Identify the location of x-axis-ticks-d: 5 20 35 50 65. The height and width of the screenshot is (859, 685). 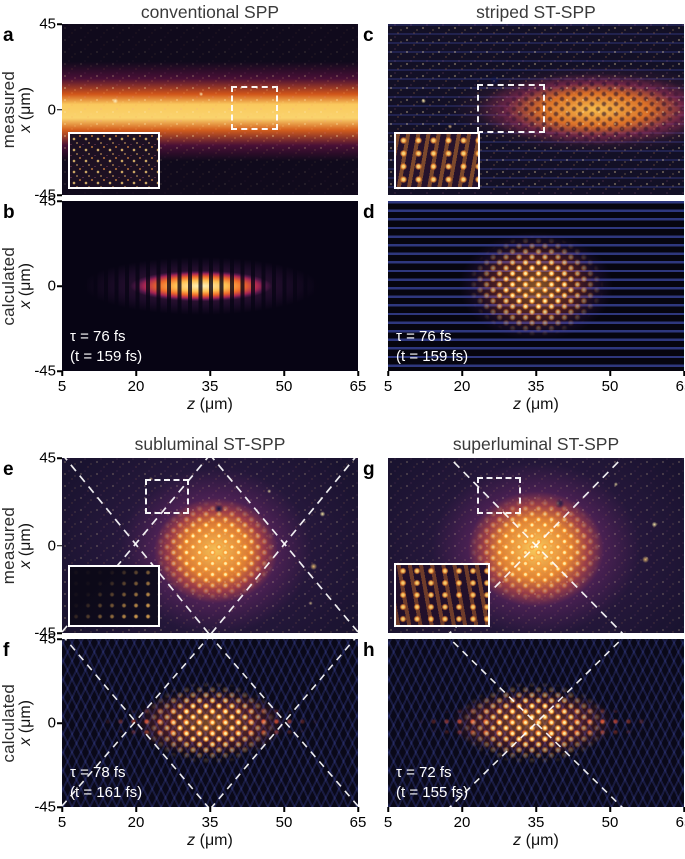
(534, 387).